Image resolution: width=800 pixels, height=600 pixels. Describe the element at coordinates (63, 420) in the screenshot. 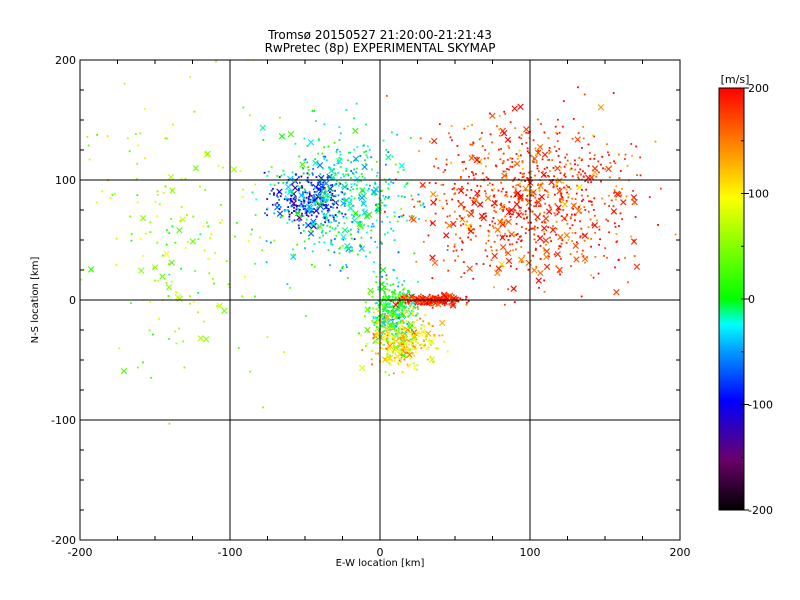

I see `y-tick-label: -100` at that location.